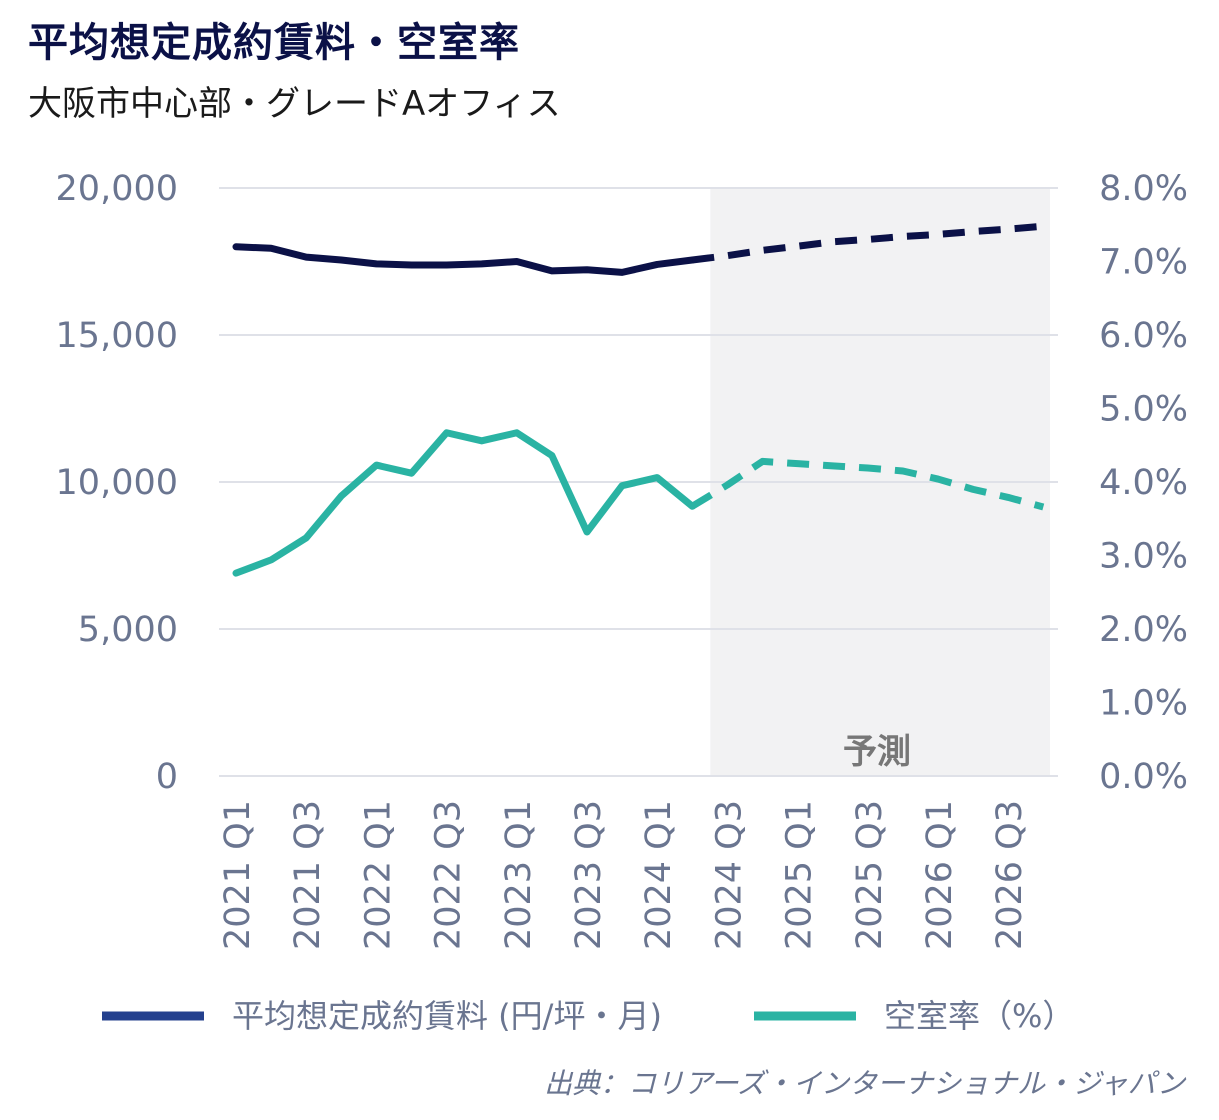 The width and height of the screenshot is (1219, 1120). Describe the element at coordinates (378, 875) in the screenshot. I see `x-tick-label: 2022 Q1` at that location.